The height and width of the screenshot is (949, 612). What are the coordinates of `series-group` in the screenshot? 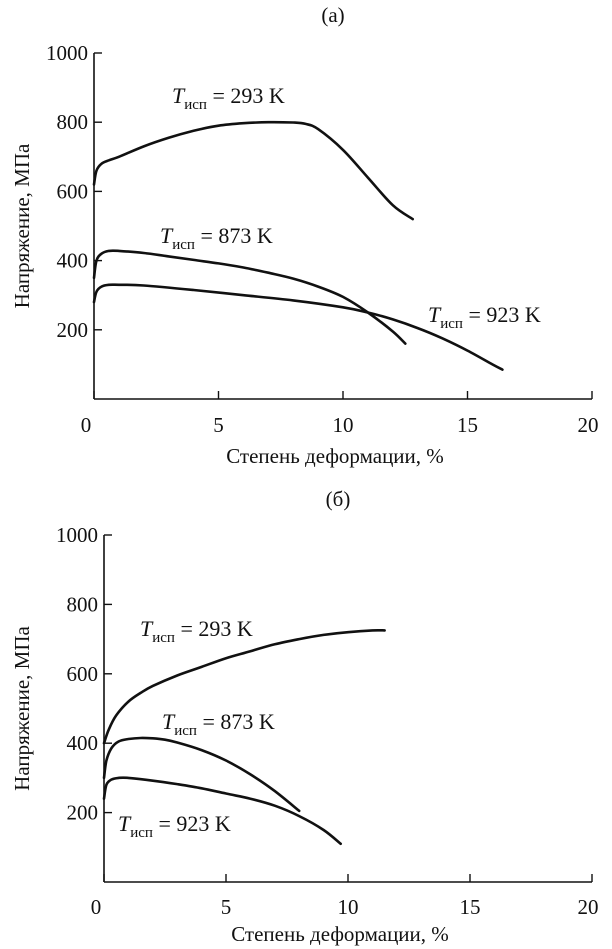 It's located at (244, 737).